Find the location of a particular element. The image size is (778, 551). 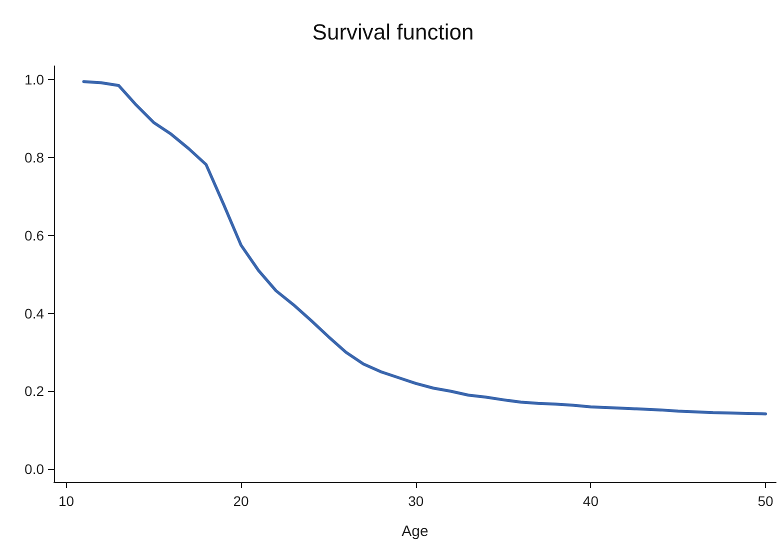

x-tick-label: 40 is located at coordinates (590, 501).